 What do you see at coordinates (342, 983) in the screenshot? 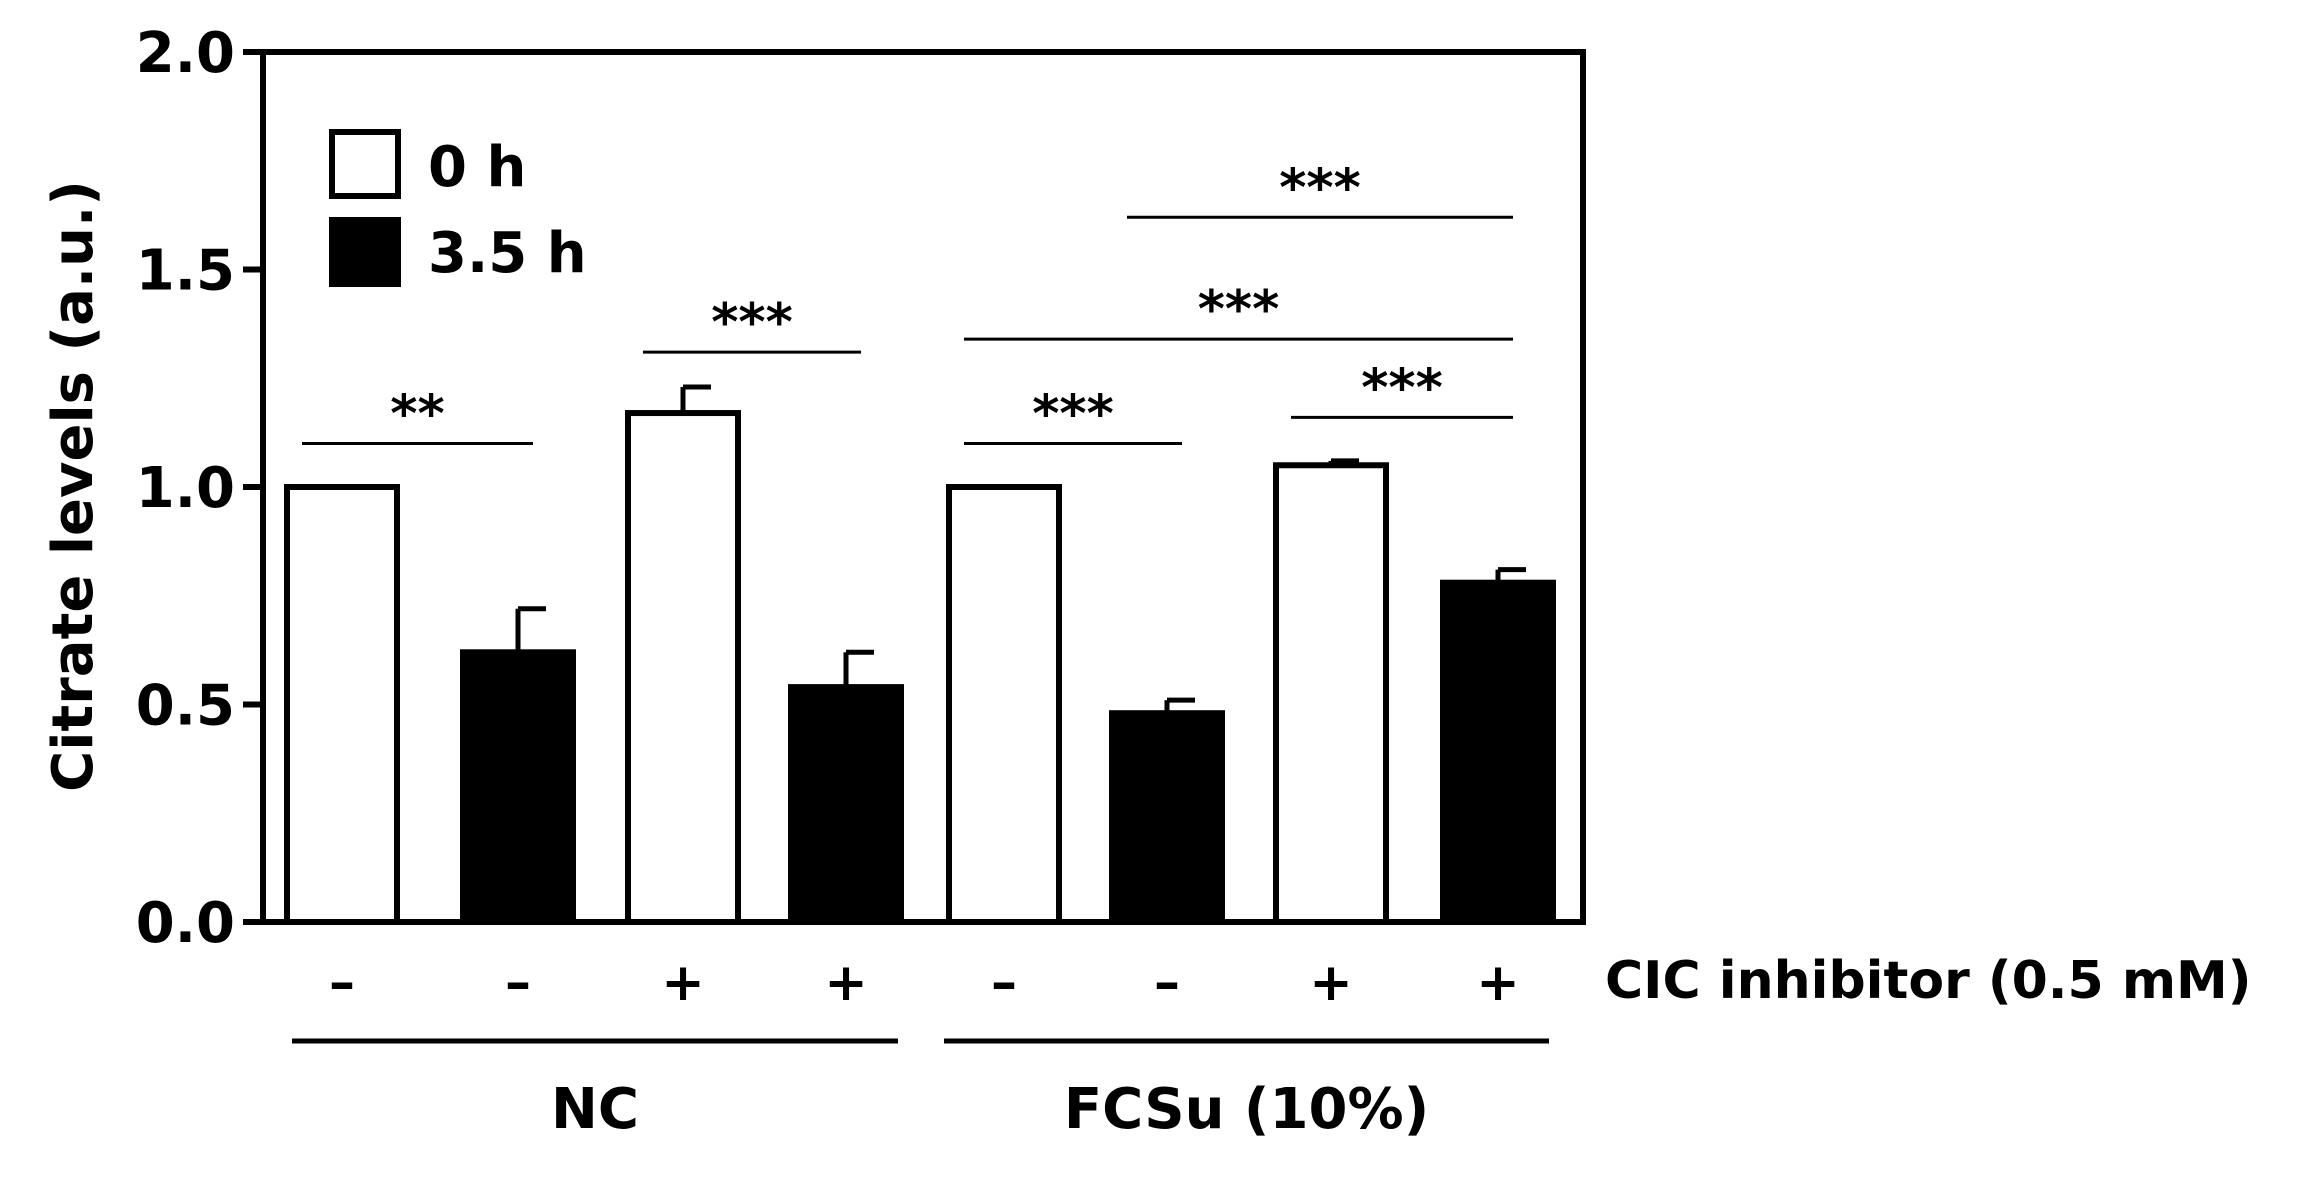
I see `inhibitor-sign-1: –` at bounding box center [342, 983].